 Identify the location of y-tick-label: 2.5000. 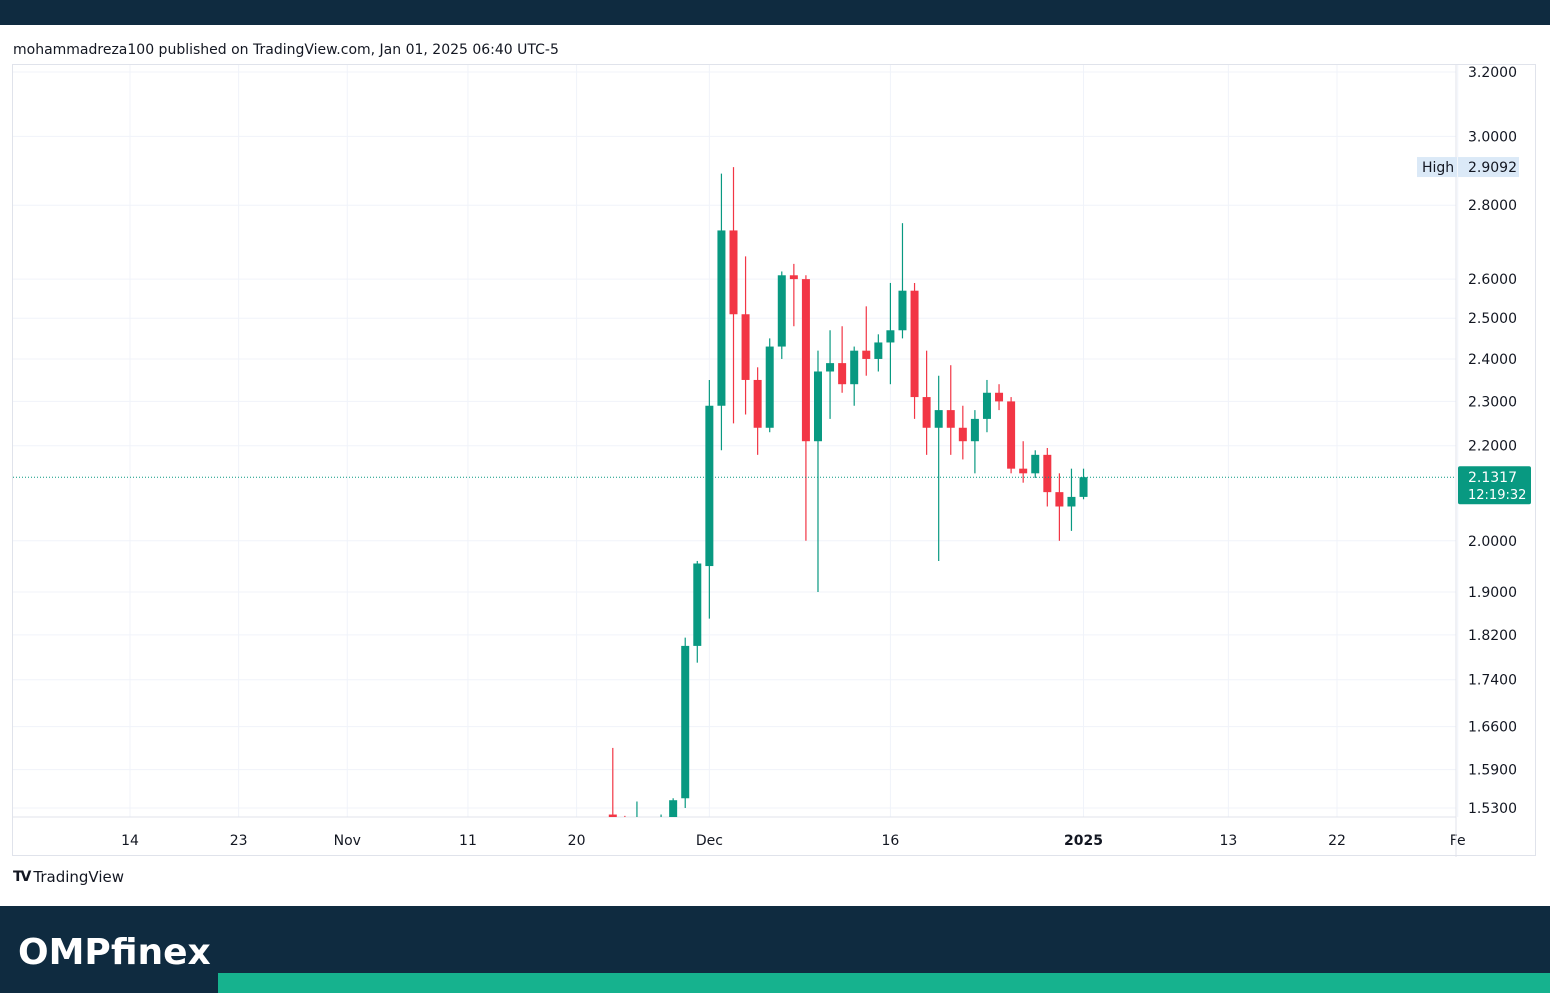
(1492, 319).